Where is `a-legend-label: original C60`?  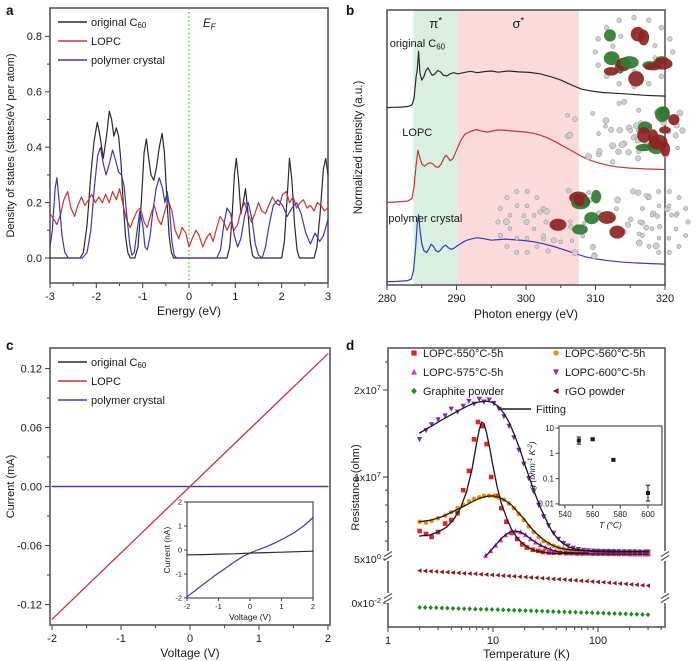 a-legend-label: original C60 is located at coordinates (119, 23).